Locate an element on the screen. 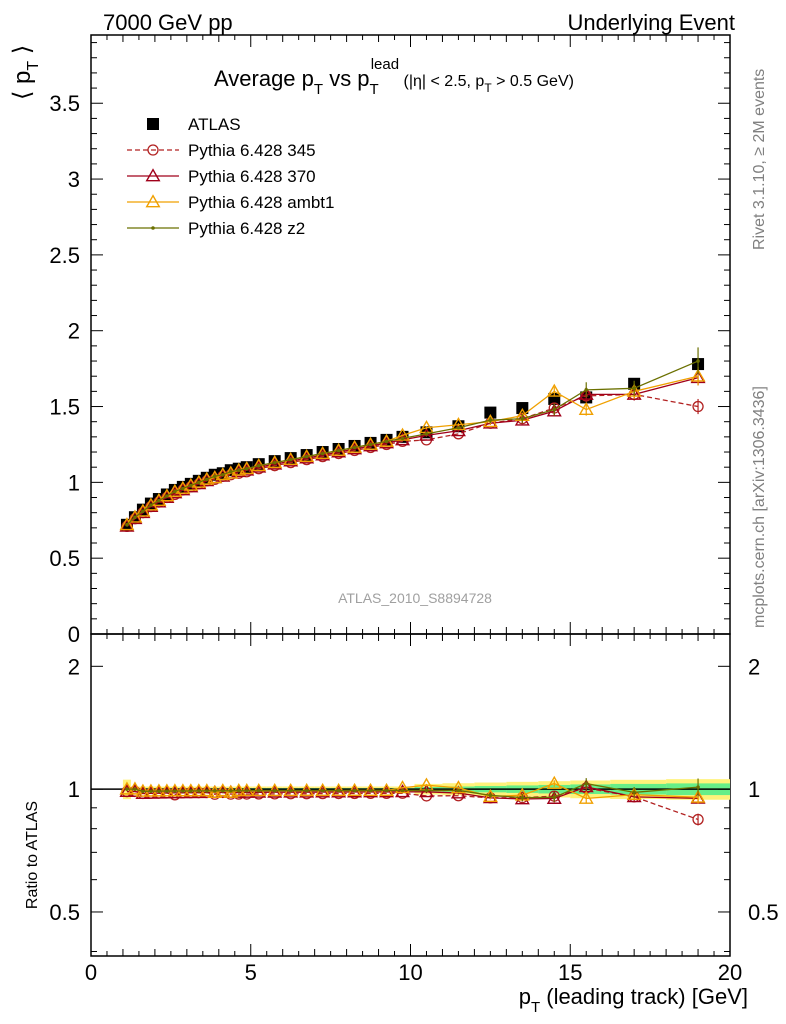 This screenshot has width=786, height=1024. legend-label: Pythia 6.428 z2 is located at coordinates (246, 228).